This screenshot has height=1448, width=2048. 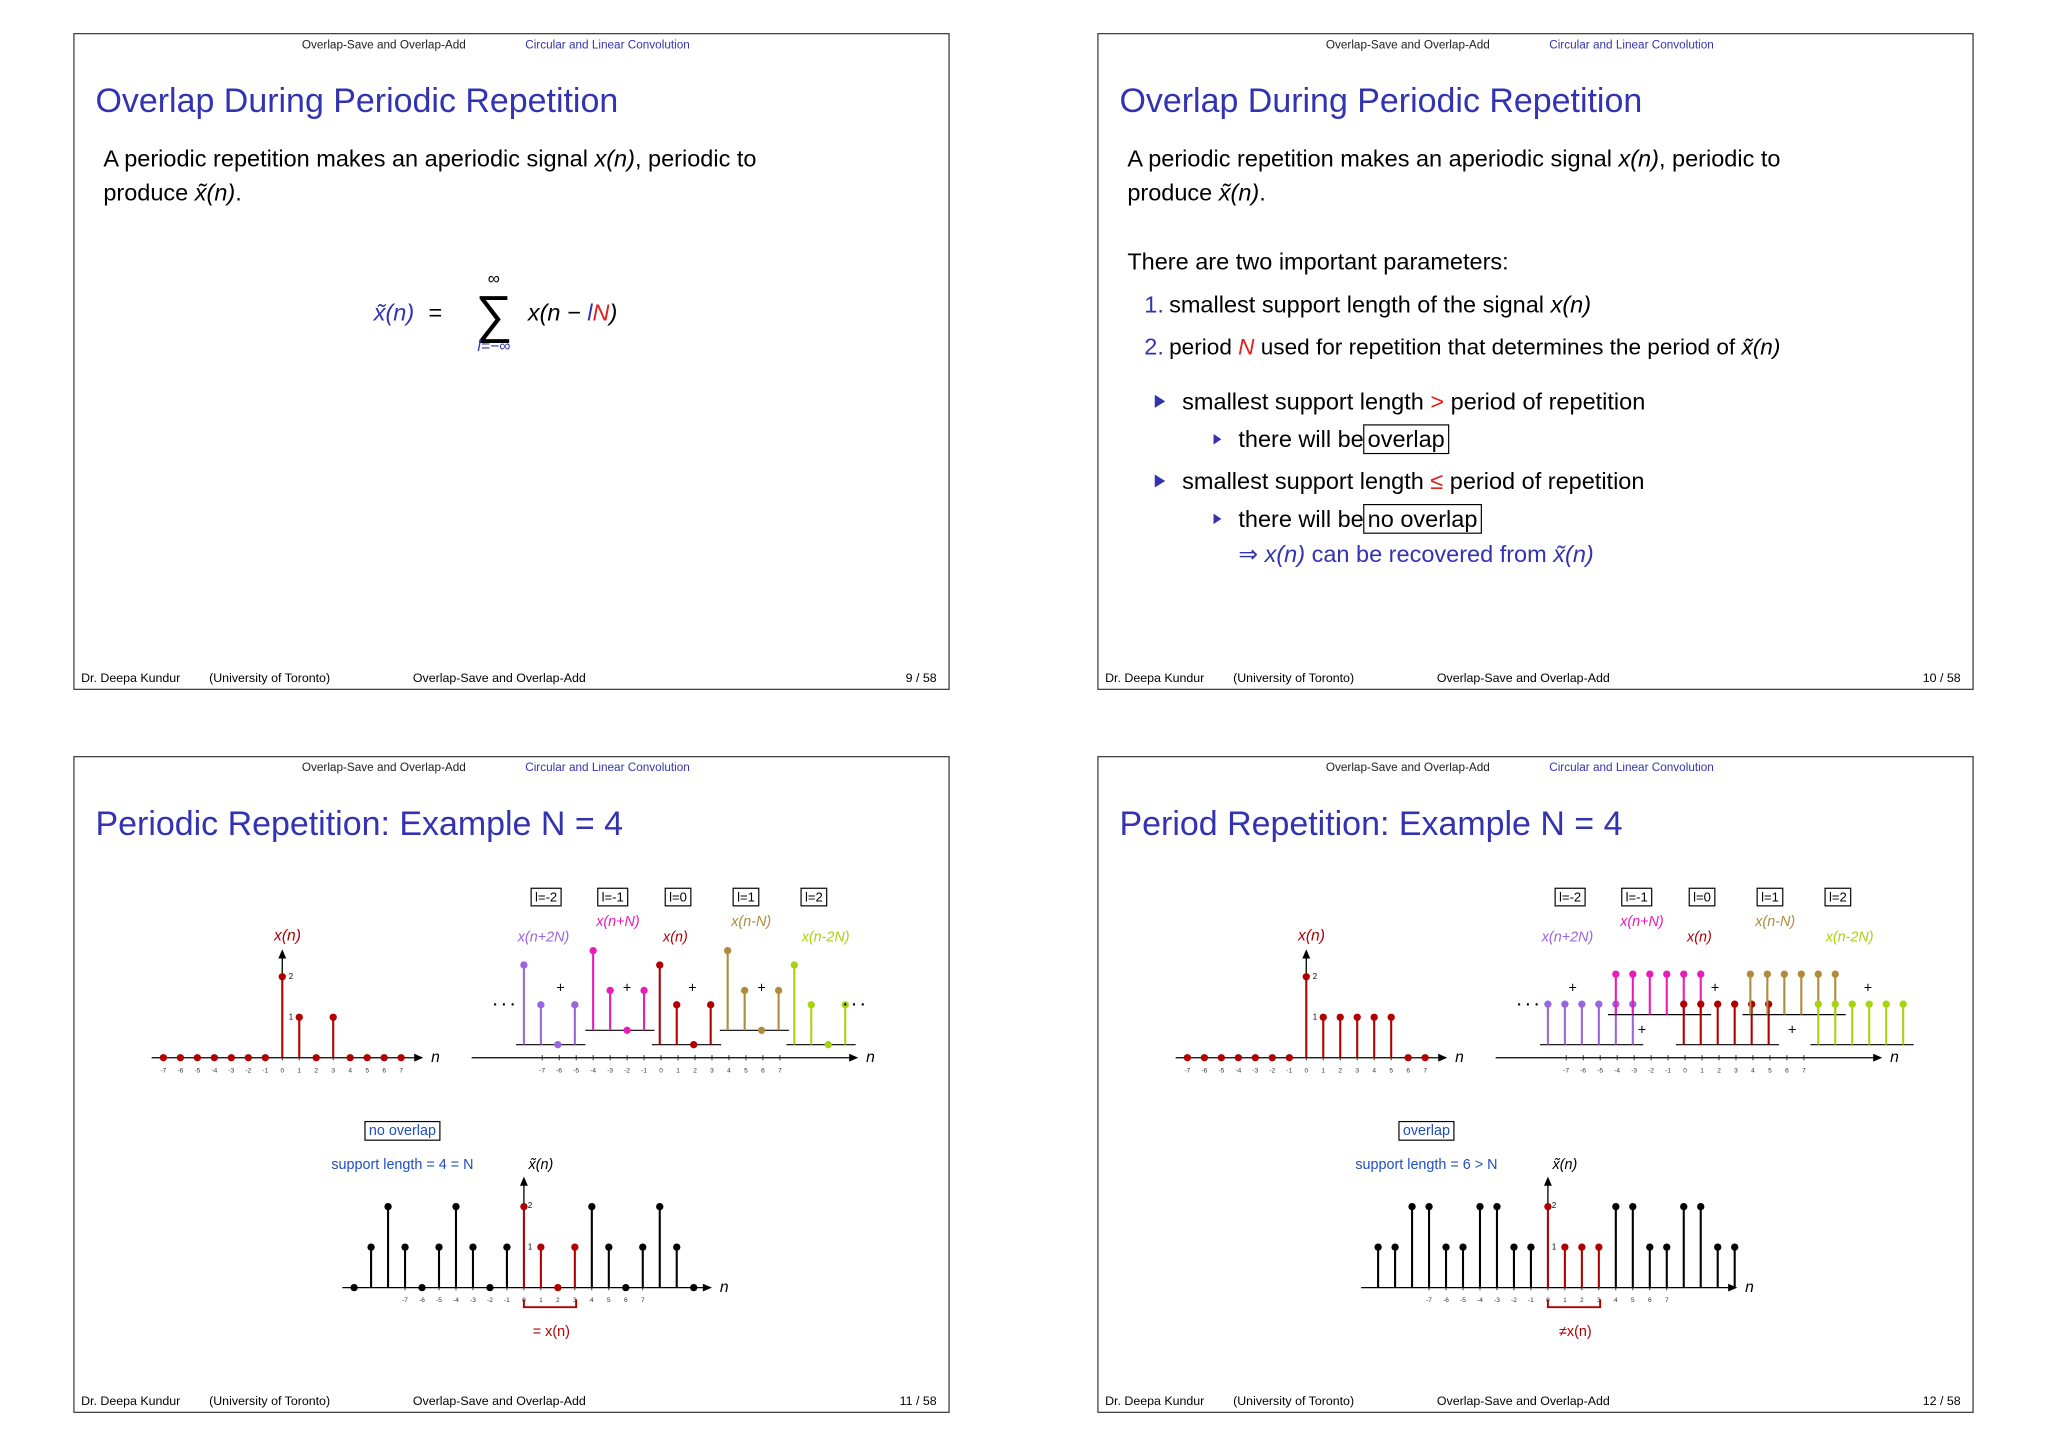 I want to click on support-text: support length = 4 = N, so click(x=402, y=1165).